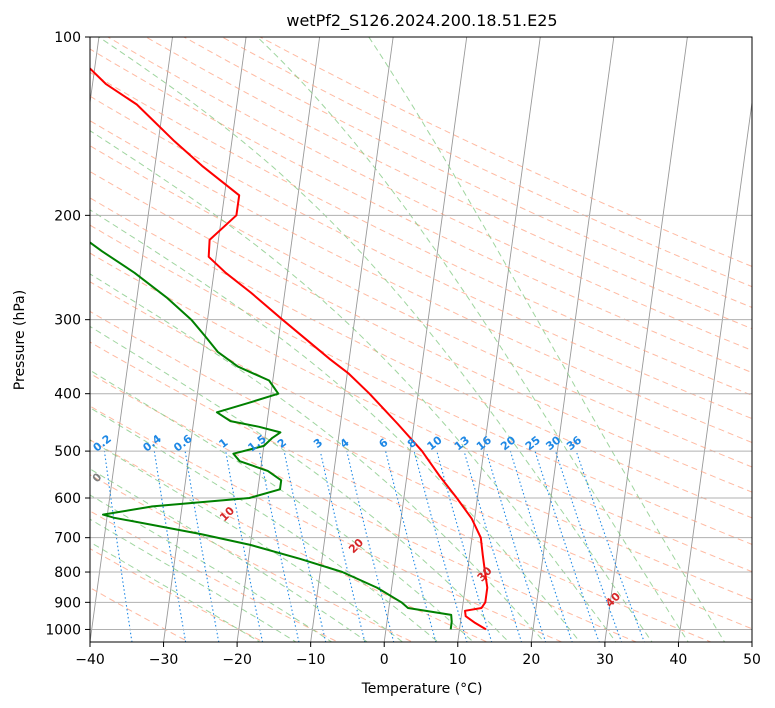  What do you see at coordinates (531, 660) in the screenshot?
I see `x-tick-label: 20` at bounding box center [531, 660].